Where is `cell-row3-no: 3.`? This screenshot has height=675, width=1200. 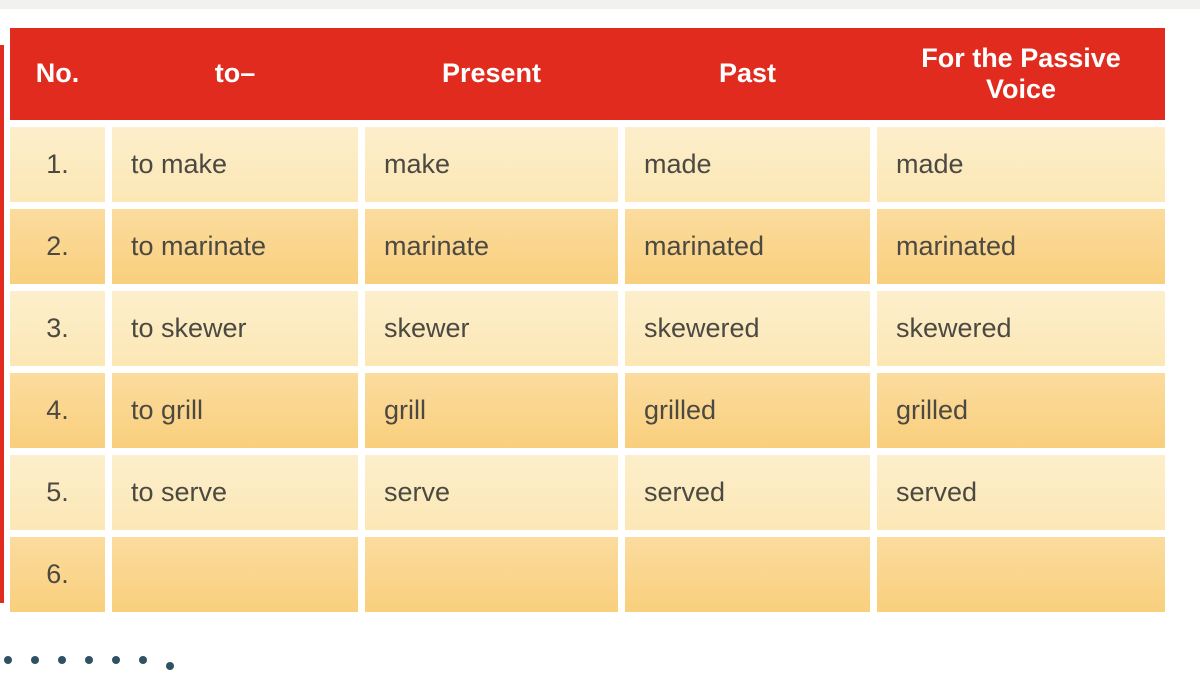
cell-row3-no: 3. is located at coordinates (57, 328).